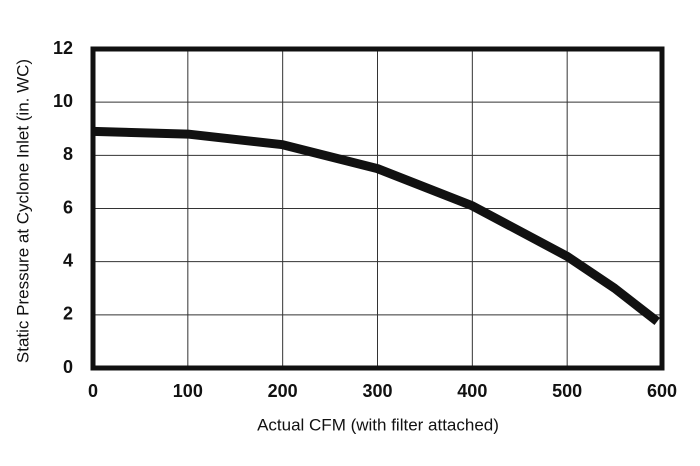  I want to click on y-tick-label: 8, so click(68, 154).